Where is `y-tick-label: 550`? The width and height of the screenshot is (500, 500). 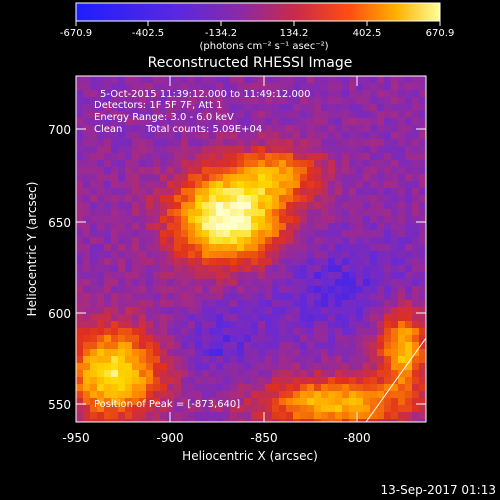
y-tick-label: 550 is located at coordinates (59, 405).